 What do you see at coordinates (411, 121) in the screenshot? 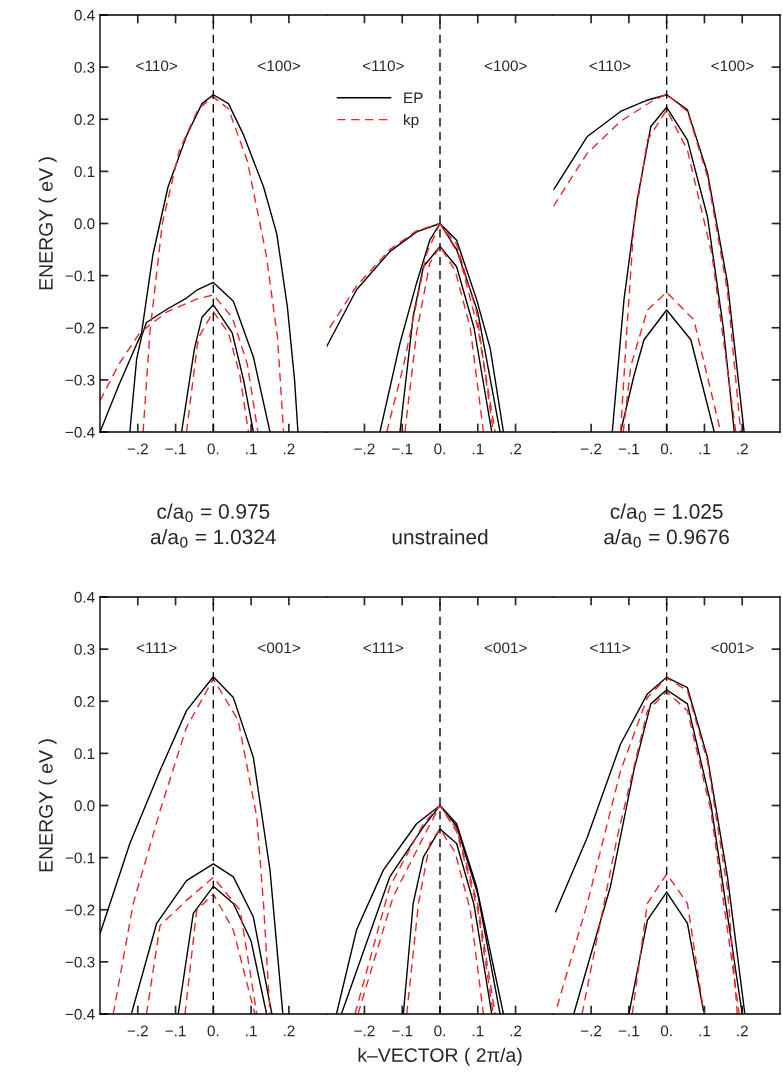
I see `legend-label: kp` at bounding box center [411, 121].